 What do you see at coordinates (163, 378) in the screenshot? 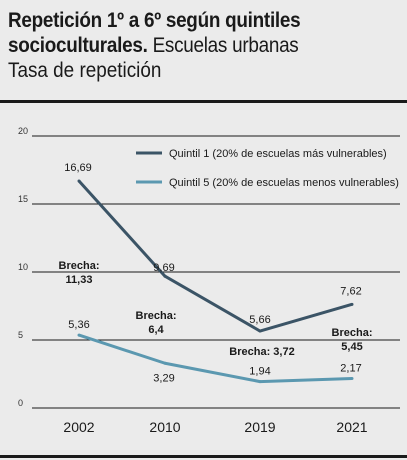
I see `data-label-q5-2010: 3,29` at bounding box center [163, 378].